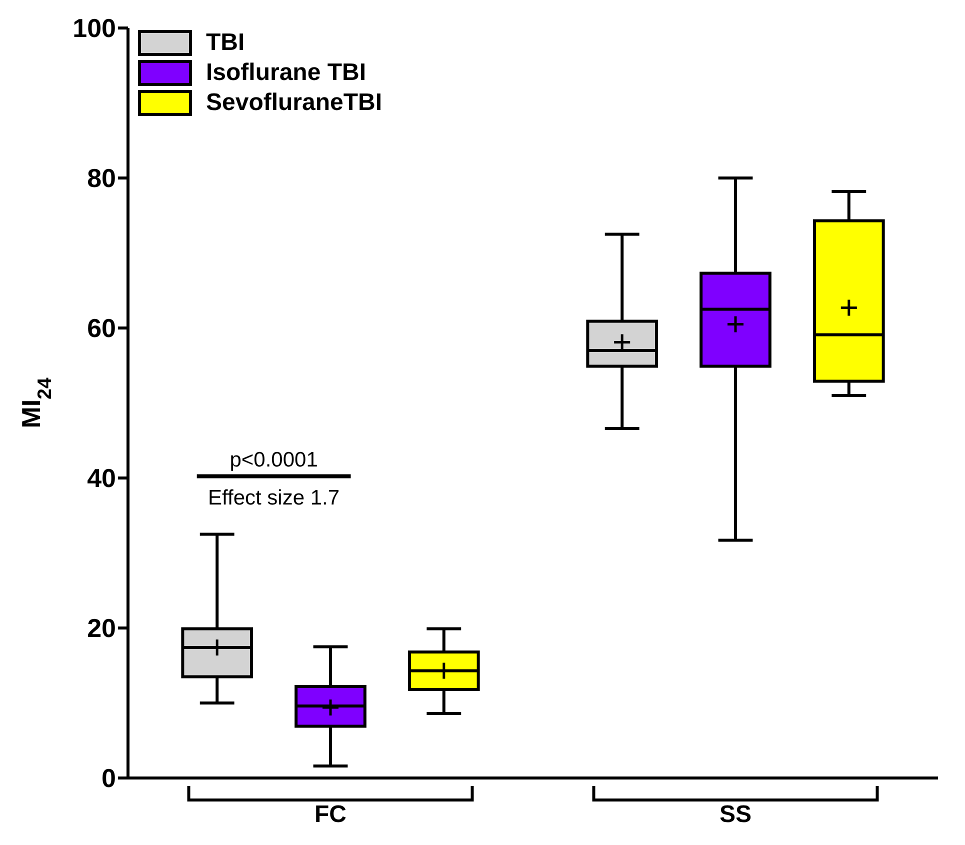 The image size is (965, 845). What do you see at coordinates (330, 814) in the screenshot?
I see `x-tick-label: FC` at bounding box center [330, 814].